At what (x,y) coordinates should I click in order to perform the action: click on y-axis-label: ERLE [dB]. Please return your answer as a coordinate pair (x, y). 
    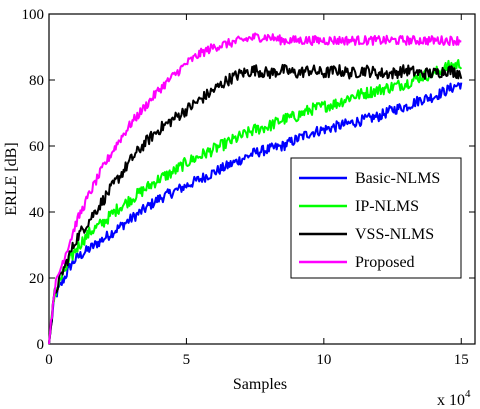
    Looking at the image, I should click on (11, 178).